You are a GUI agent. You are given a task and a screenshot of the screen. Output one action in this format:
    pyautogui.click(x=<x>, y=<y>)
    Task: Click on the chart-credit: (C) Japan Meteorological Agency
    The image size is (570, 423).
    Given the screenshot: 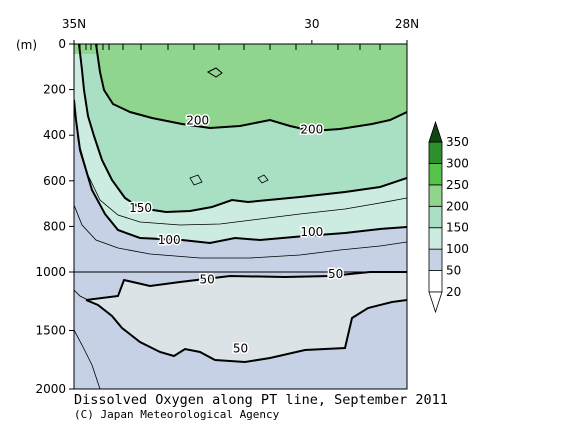 What is the action you would take?
    pyautogui.click(x=177, y=414)
    